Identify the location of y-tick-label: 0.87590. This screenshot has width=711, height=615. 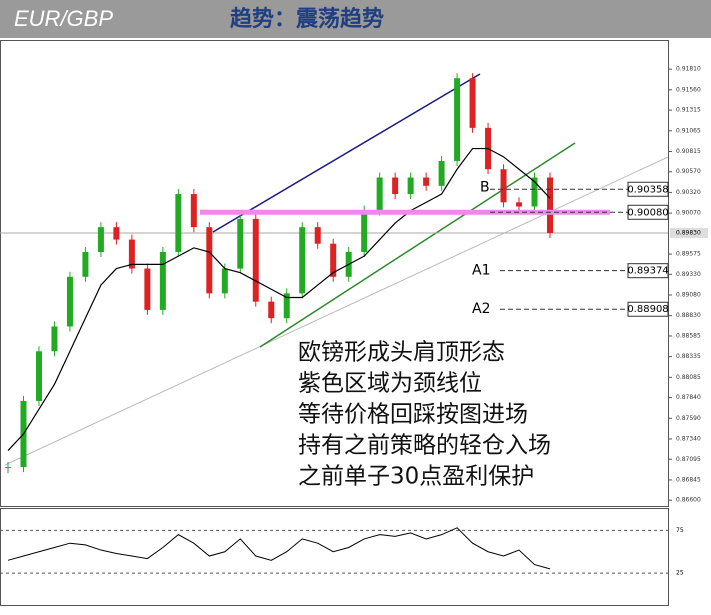
(688, 418).